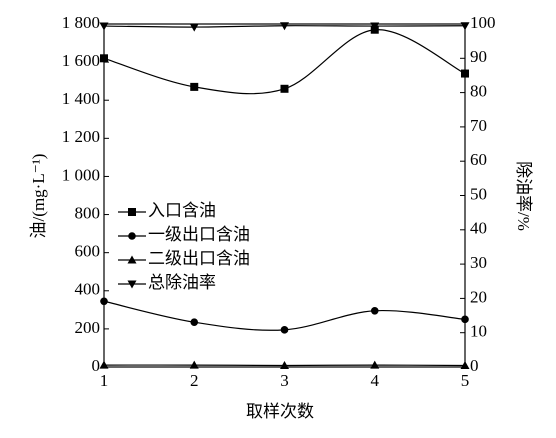  Describe the element at coordinates (81, 60) in the screenshot. I see `y-tick-label: 1 600` at that location.